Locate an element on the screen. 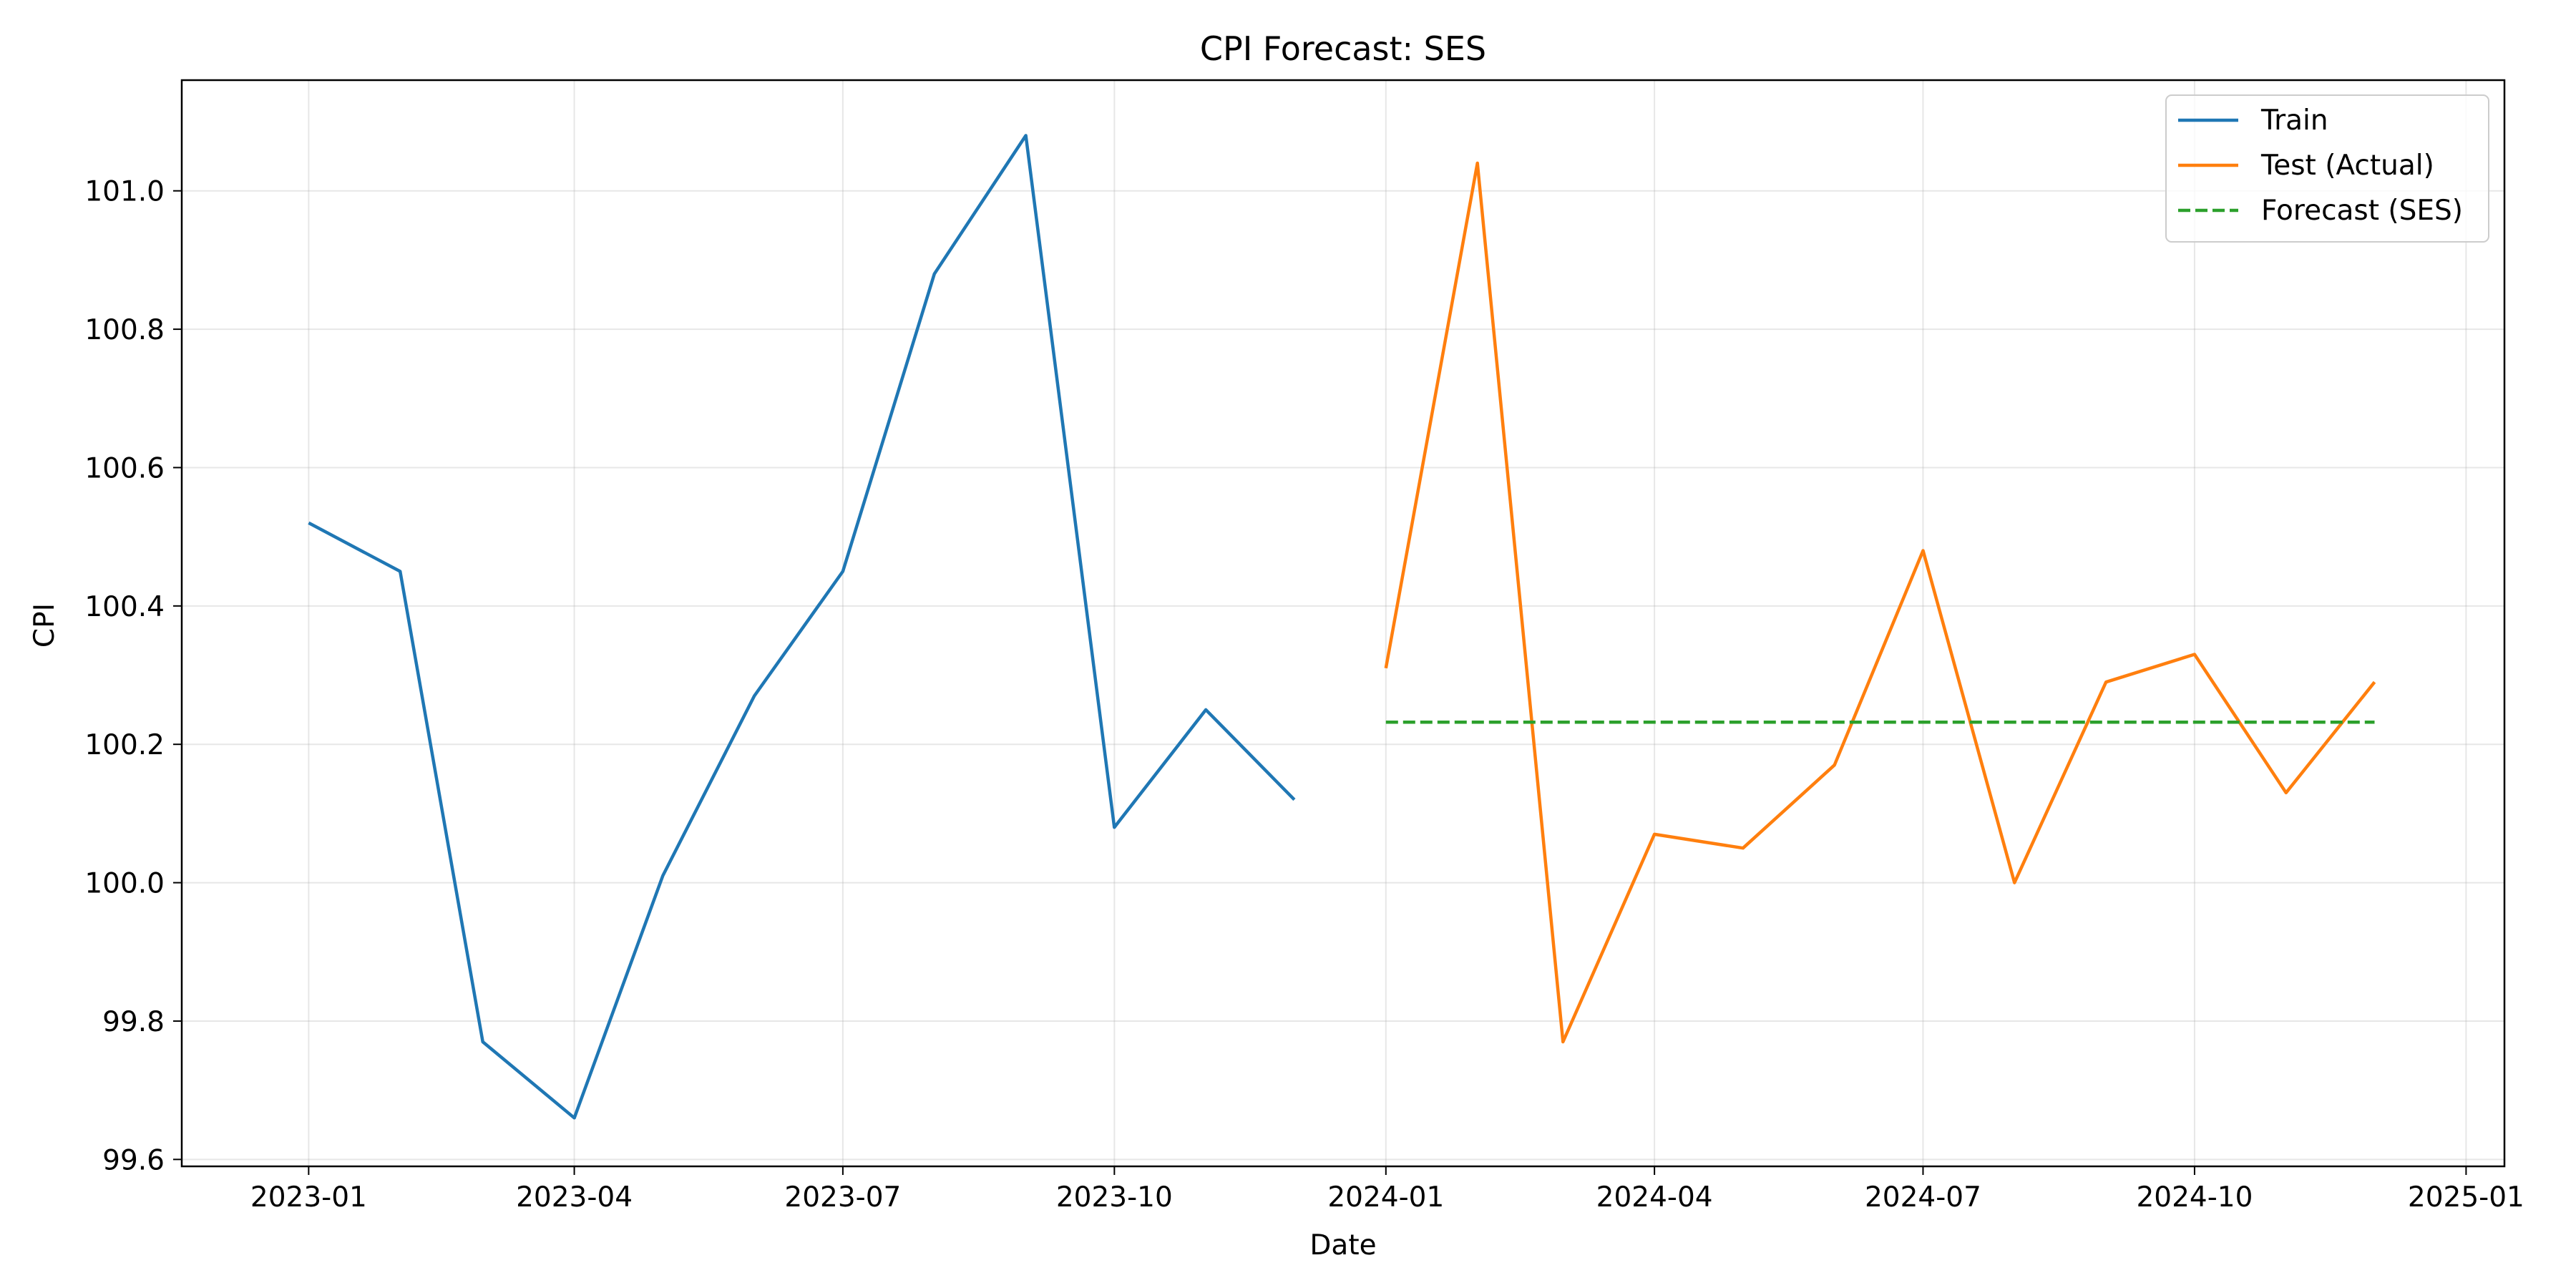 This screenshot has height=1288, width=2576. x-tick-label: 2025-01 is located at coordinates (2466, 1197).